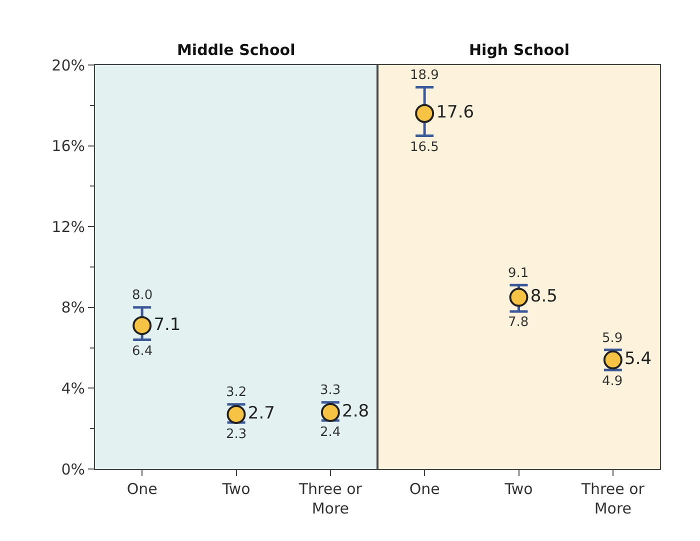 Image resolution: width=700 pixels, height=541 pixels. Describe the element at coordinates (167, 324) in the screenshot. I see `data-label: 7.1` at that location.